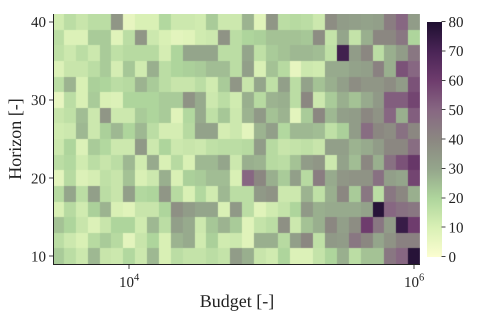 This screenshot has width=480, height=320. What do you see at coordinates (414, 281) in the screenshot?
I see `x-tick-label: 10$^{6}$` at bounding box center [414, 281].